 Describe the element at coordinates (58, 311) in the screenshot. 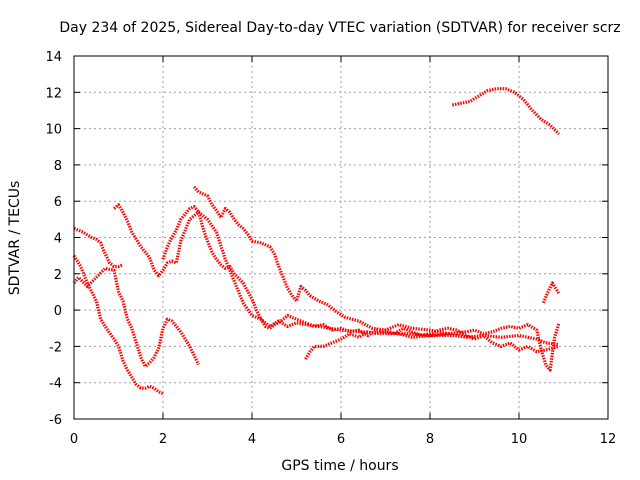

I see `y-tick-label: 0` at that location.